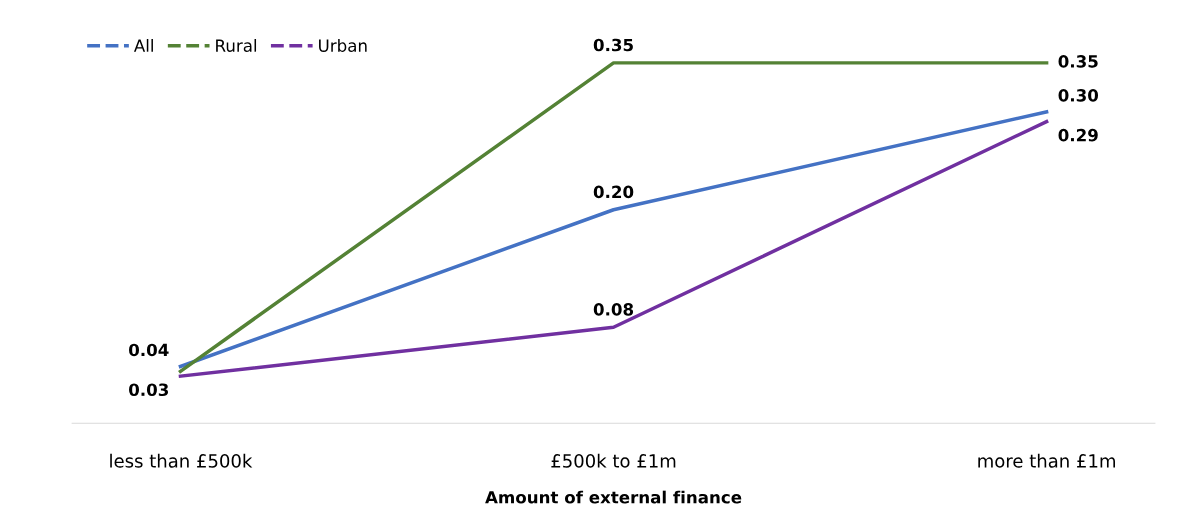 The image size is (1203, 529). What do you see at coordinates (1078, 135) in the screenshot?
I see `data-label: 0.29` at bounding box center [1078, 135].